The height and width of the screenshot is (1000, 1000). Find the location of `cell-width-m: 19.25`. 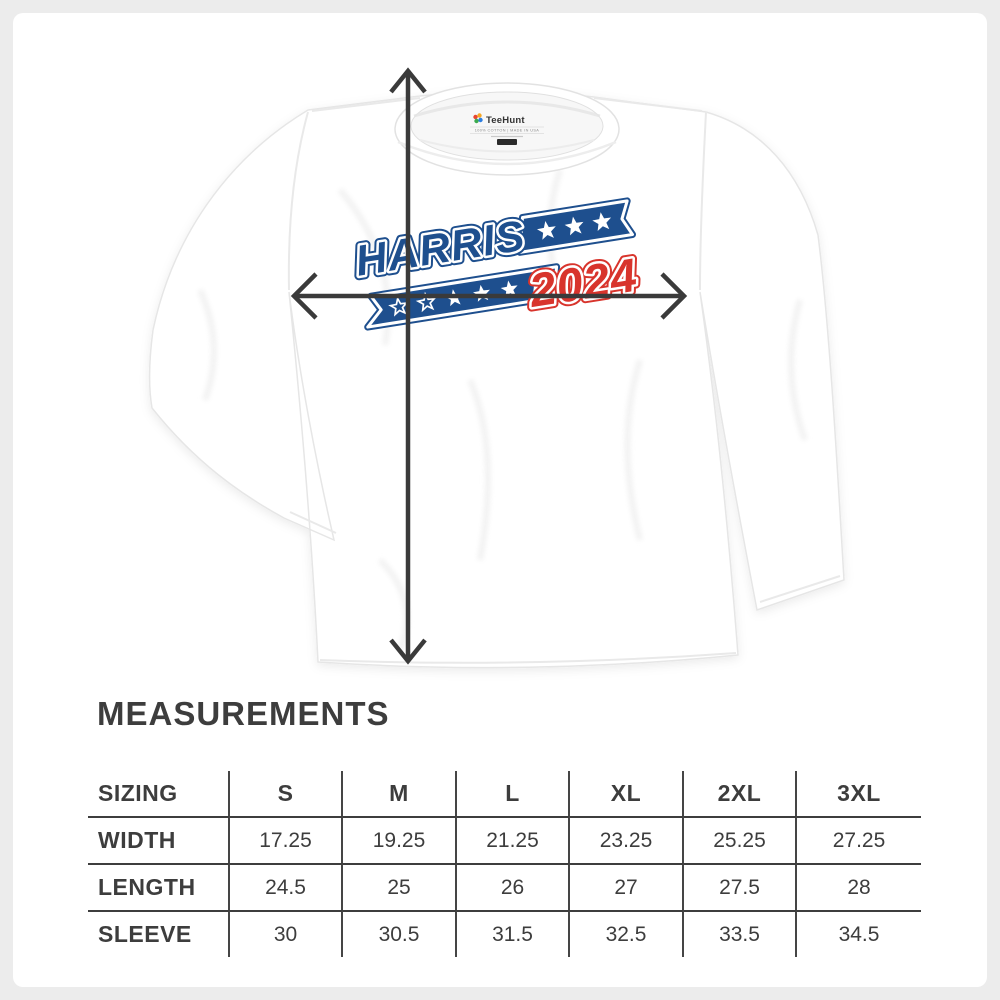

cell-width-m: 19.25 is located at coordinates (400, 839).